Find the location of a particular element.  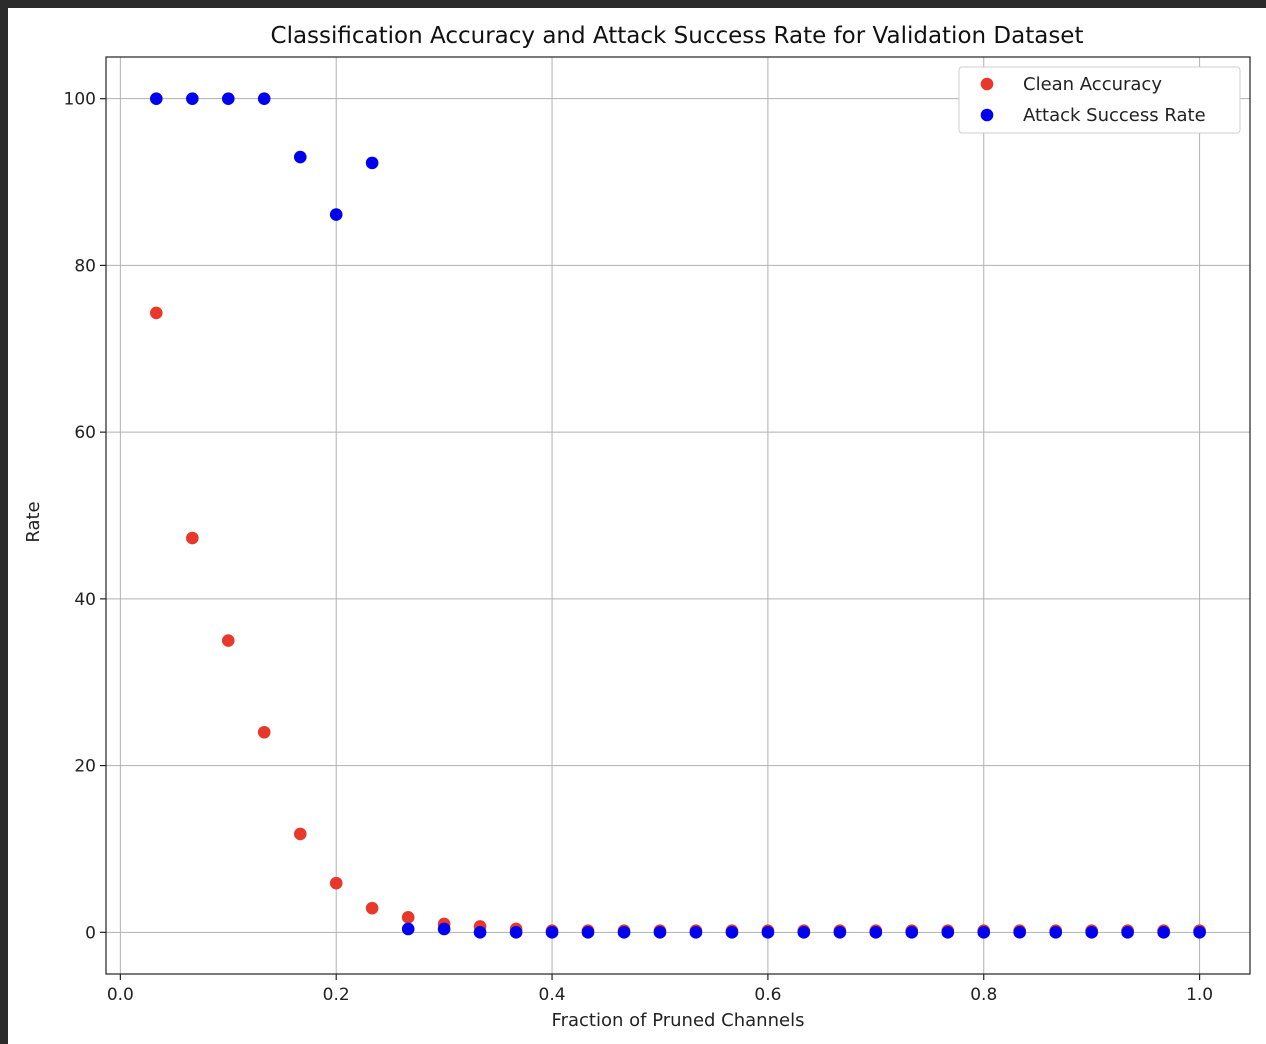

legend-label: Clean Accuracy is located at coordinates (1092, 84).